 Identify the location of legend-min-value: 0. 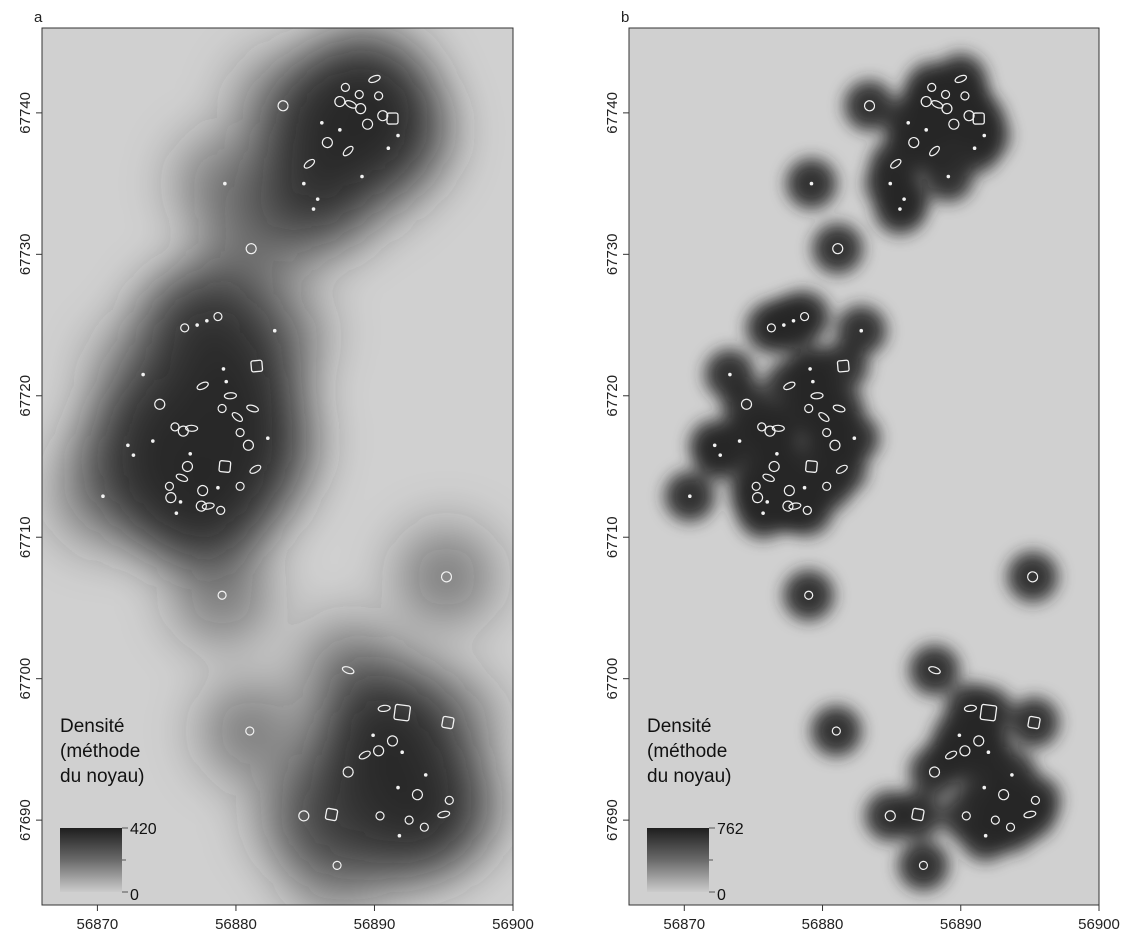
(721, 895).